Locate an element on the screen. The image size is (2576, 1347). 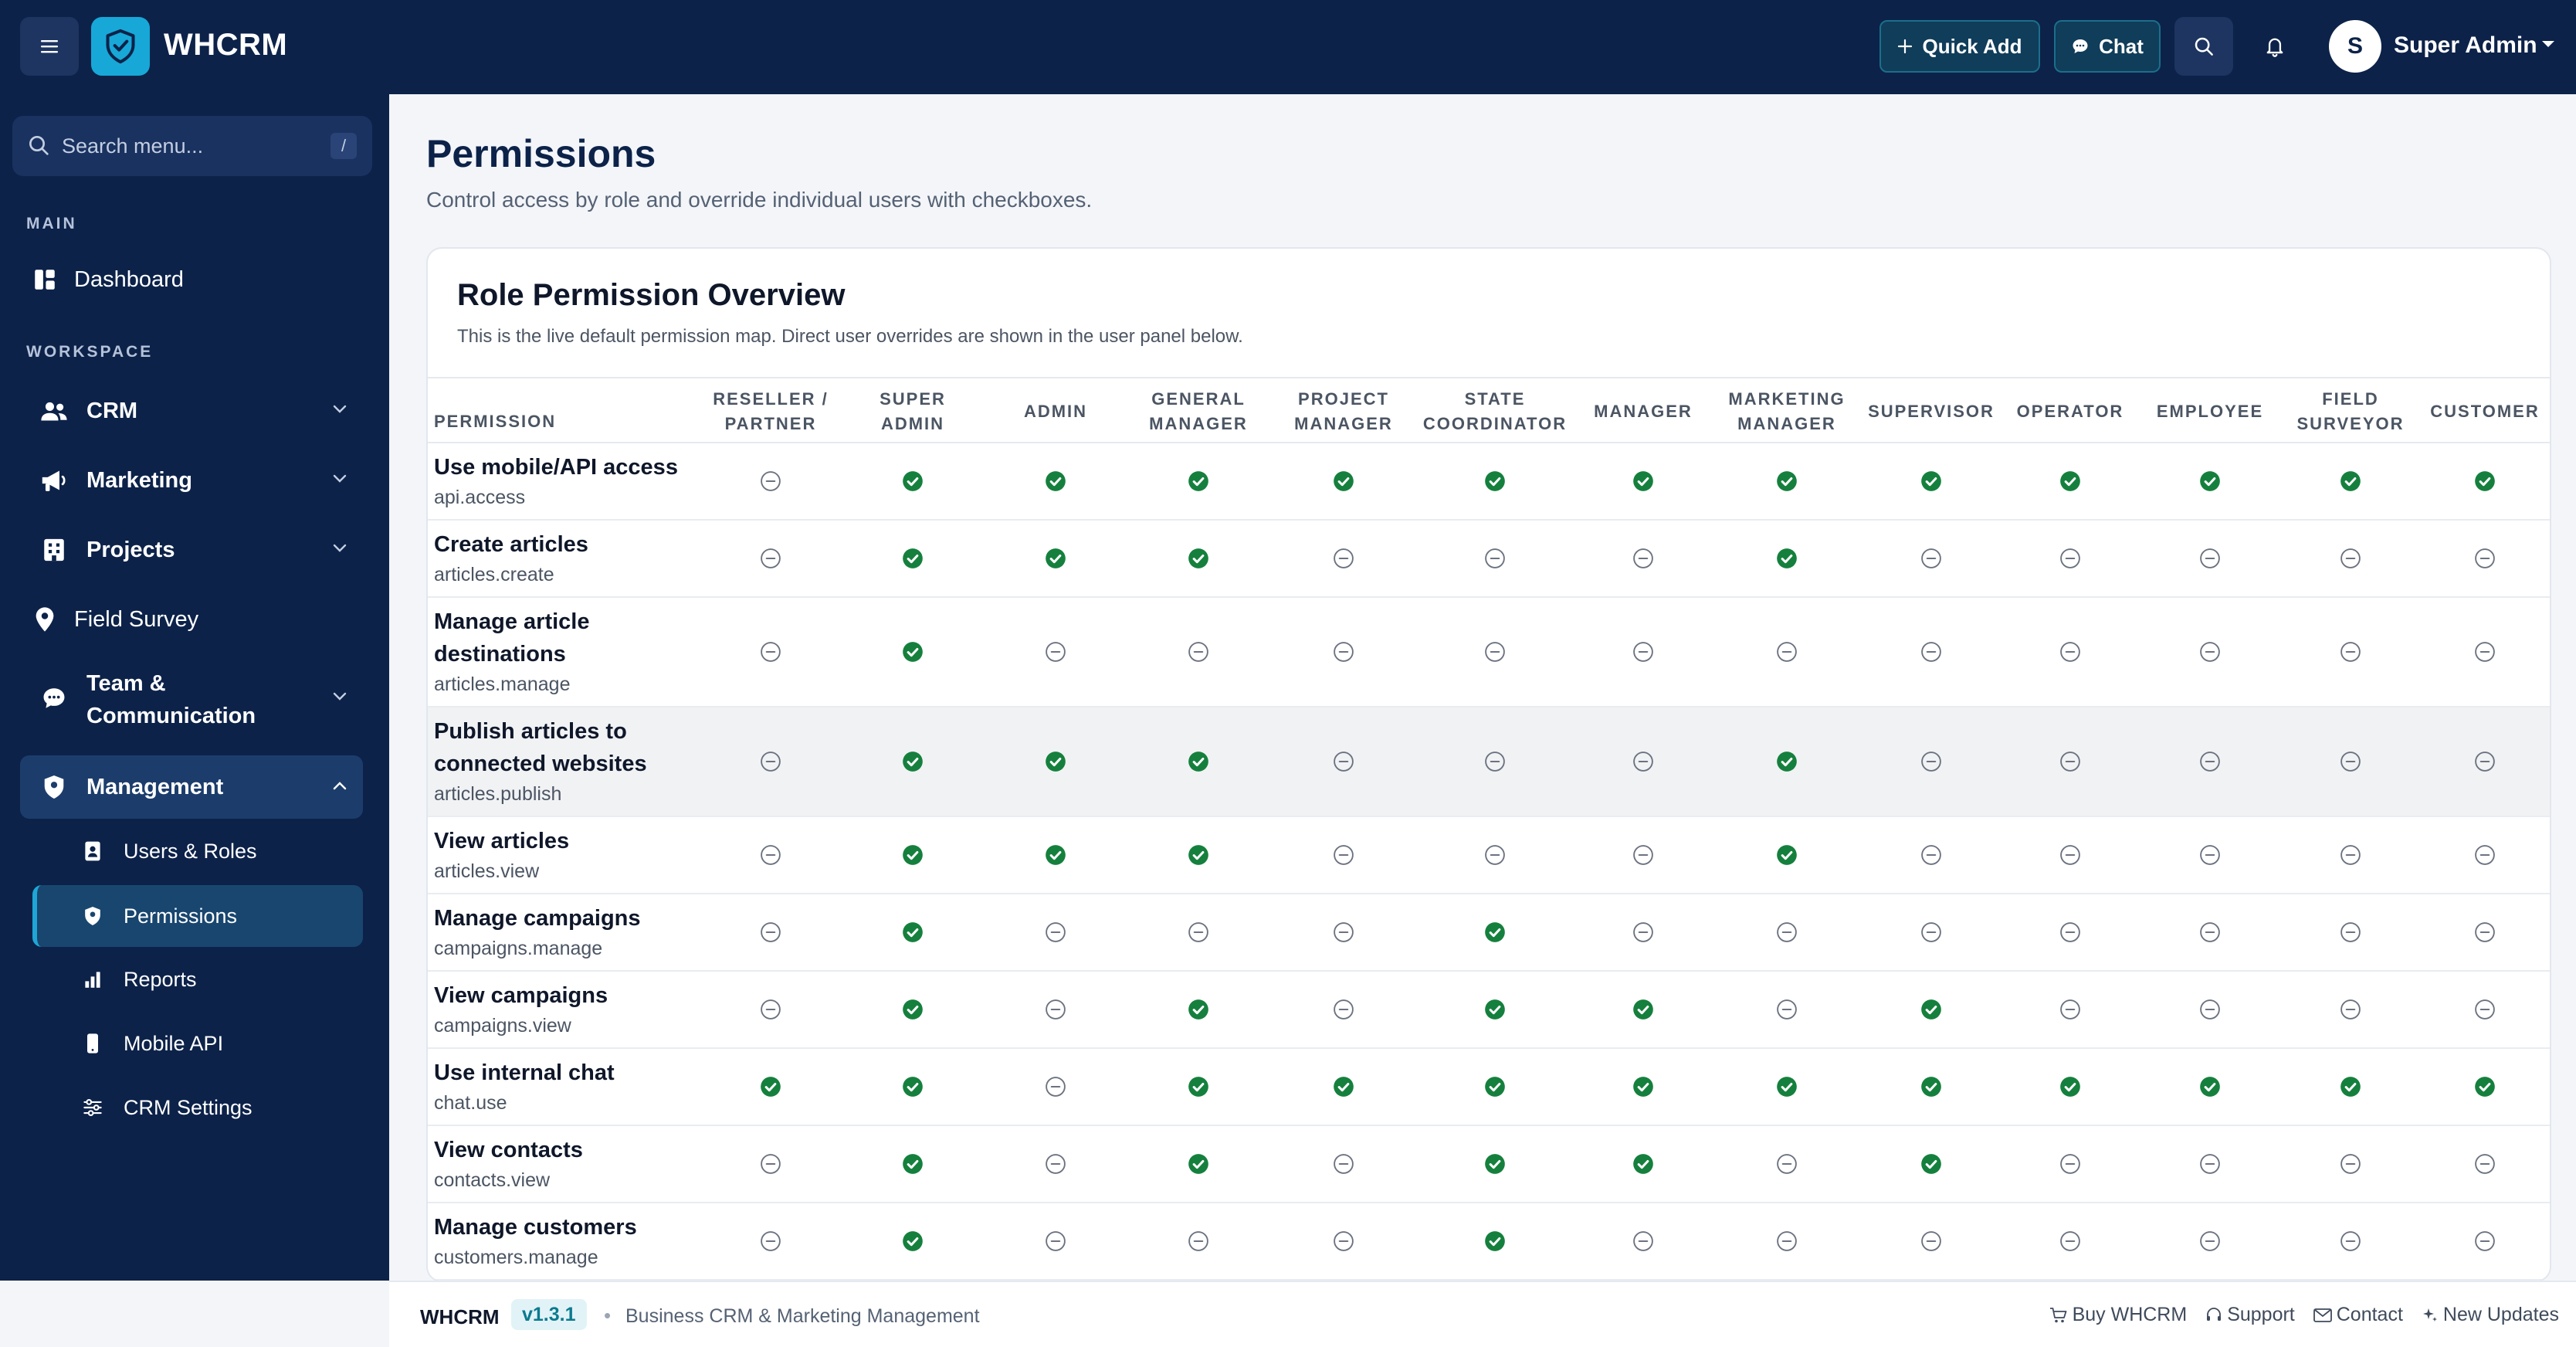
users-icon is located at coordinates (54, 410).